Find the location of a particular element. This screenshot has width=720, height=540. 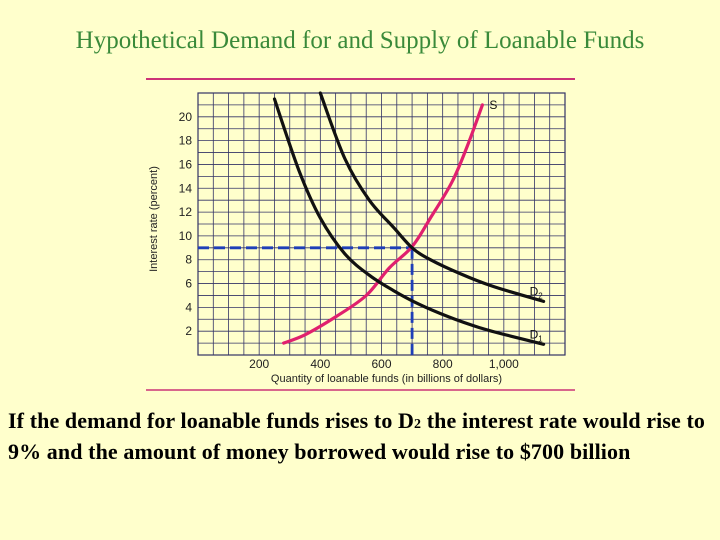

x-tick-label: 1,000 is located at coordinates (504, 364).